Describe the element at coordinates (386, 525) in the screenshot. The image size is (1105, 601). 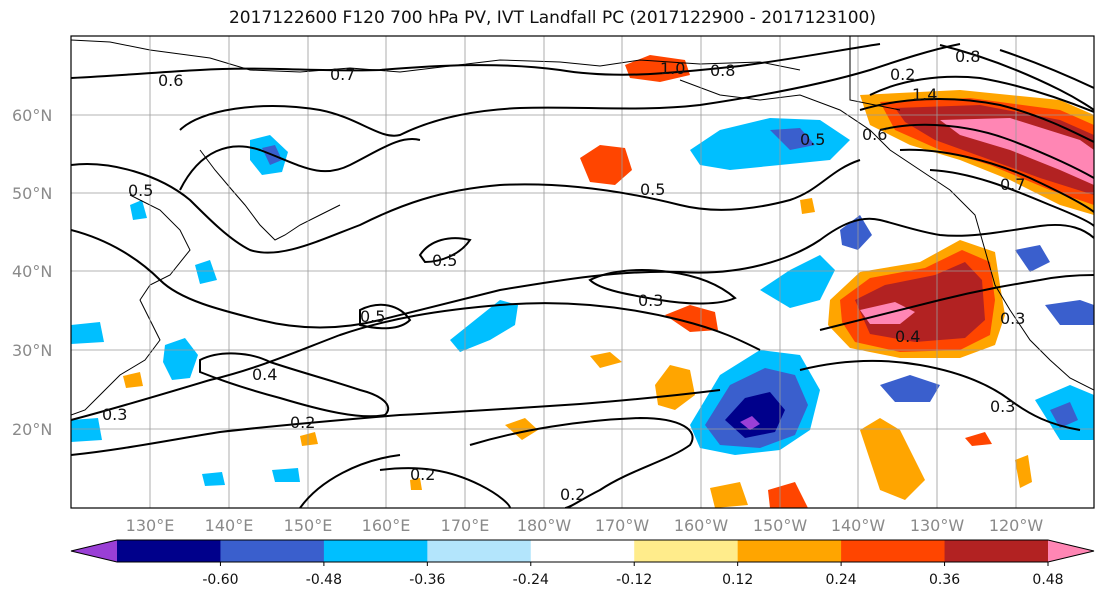
I see `lon-label: 160°E` at that location.